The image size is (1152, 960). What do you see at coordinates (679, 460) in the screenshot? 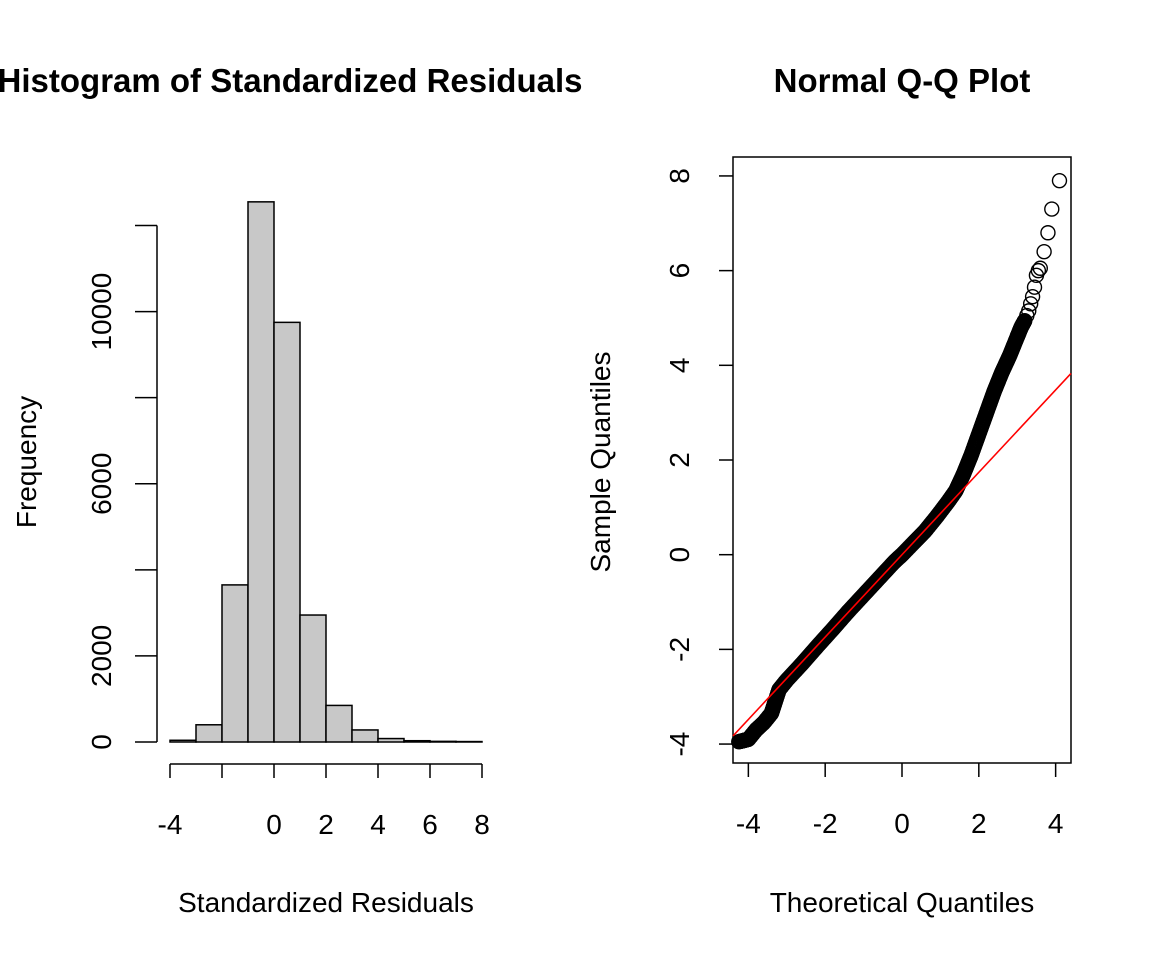
I see `qq-y-tick-label: 2` at bounding box center [679, 460].